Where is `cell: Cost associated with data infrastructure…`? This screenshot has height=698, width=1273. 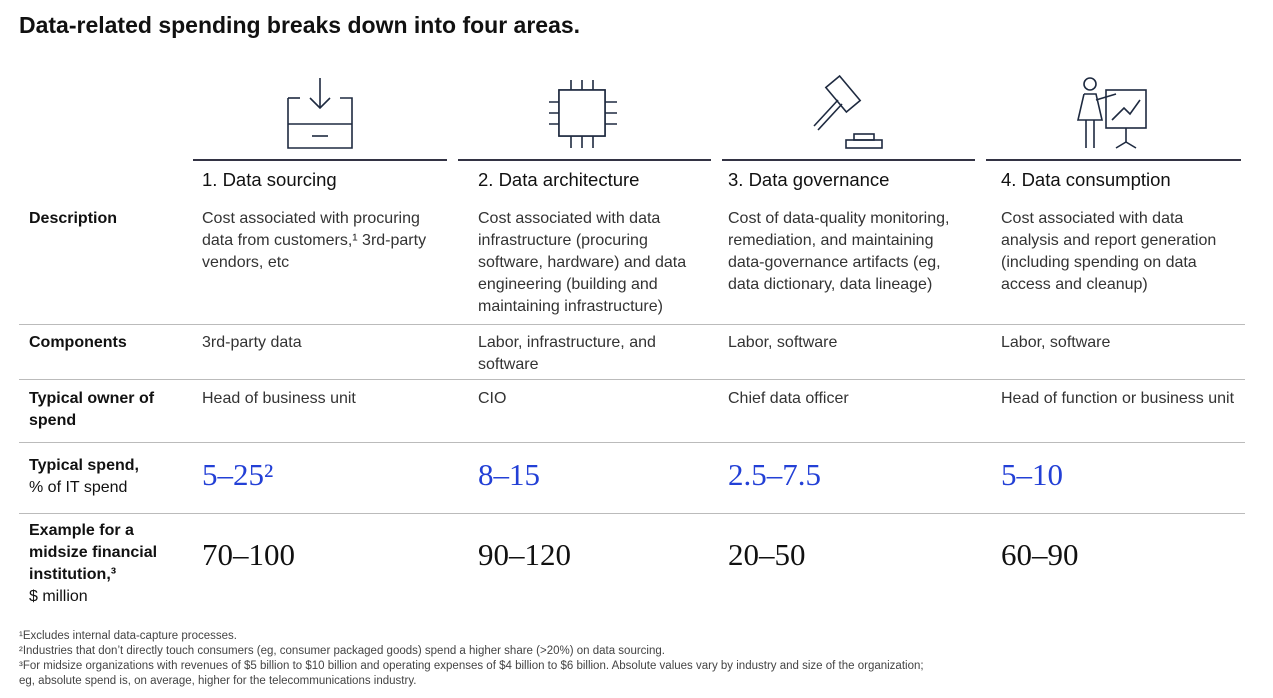
cell: Cost associated with data infrastructure… is located at coordinates (582, 262).